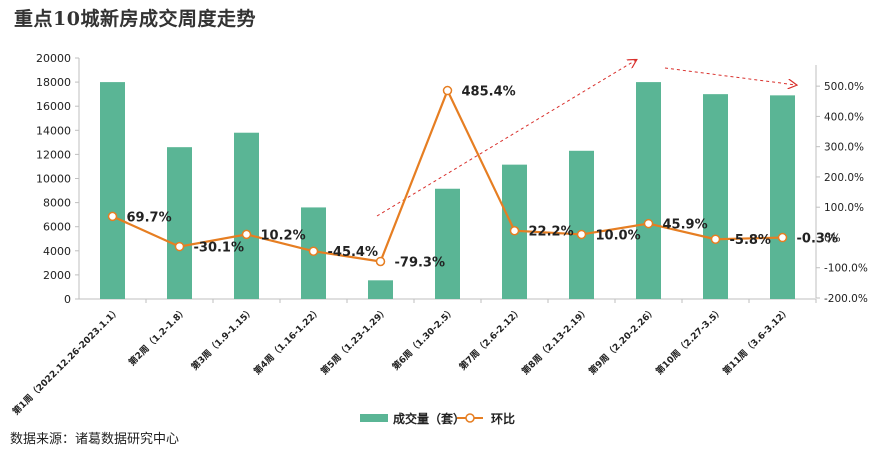 The image size is (869, 456). Describe the element at coordinates (57, 275) in the screenshot. I see `y-left-tick-label: 2000` at that location.